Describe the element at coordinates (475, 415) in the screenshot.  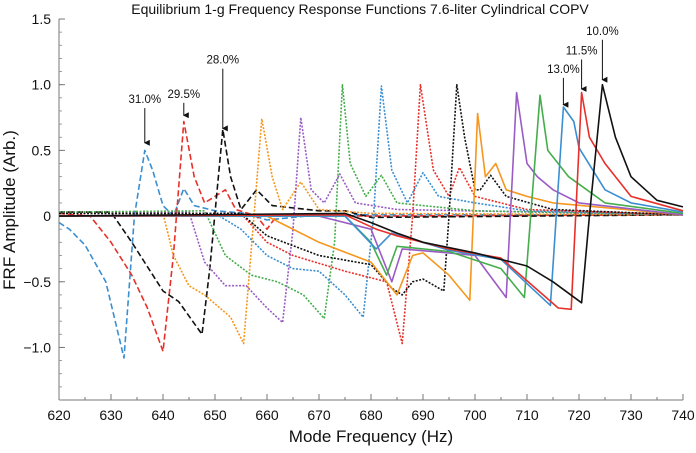
I see `x-tick-label: 700` at that location.